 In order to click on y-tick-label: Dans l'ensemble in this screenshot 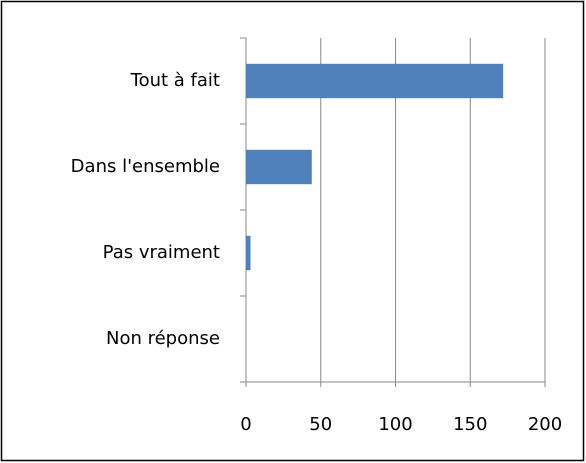, I will do `click(145, 166)`.